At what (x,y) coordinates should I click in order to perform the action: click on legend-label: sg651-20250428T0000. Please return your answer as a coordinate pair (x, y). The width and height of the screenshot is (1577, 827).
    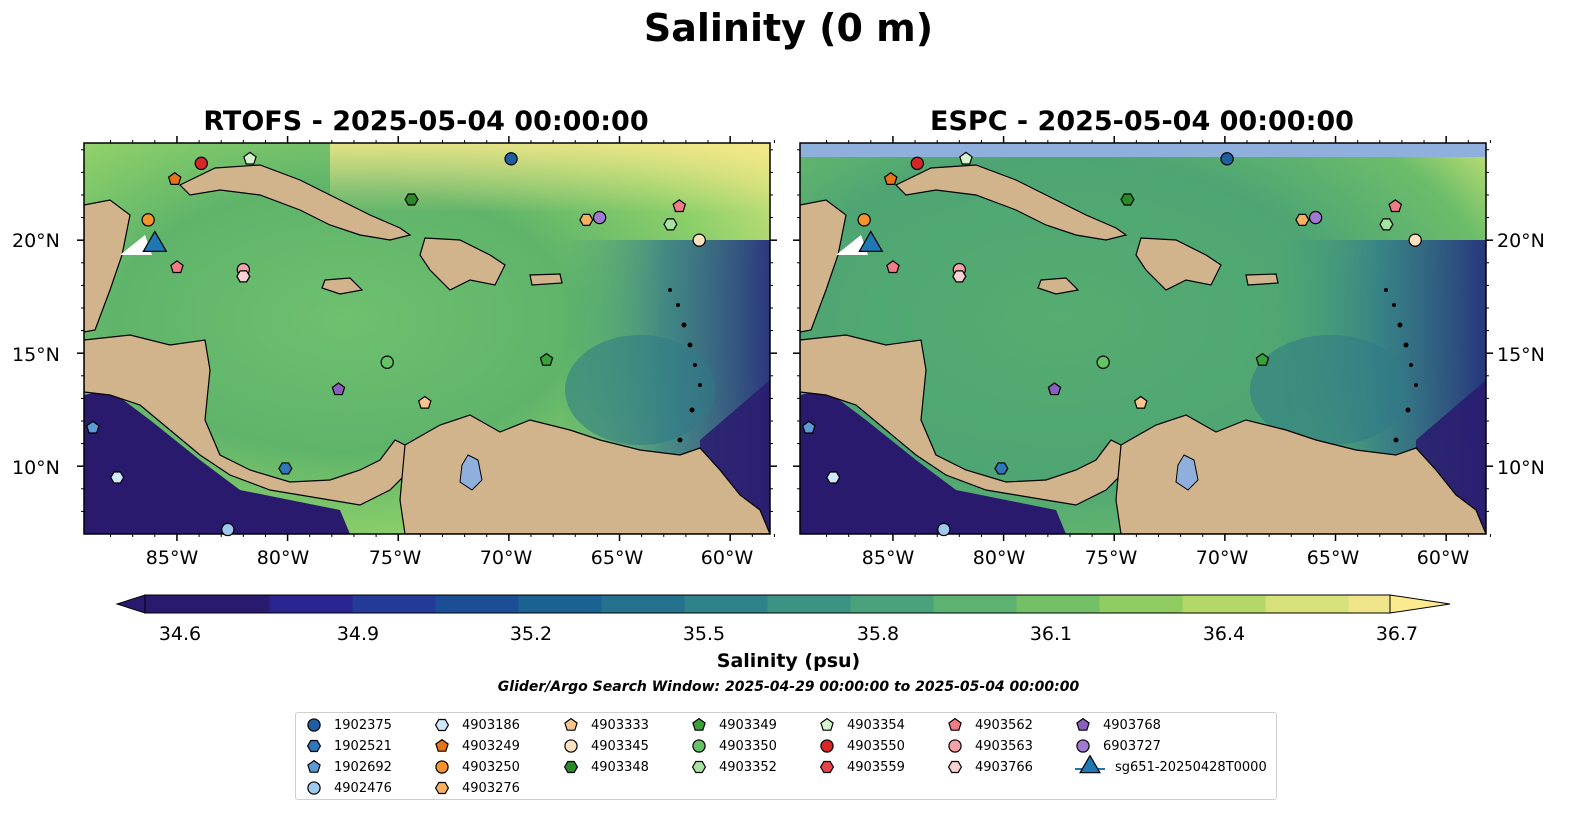
    Looking at the image, I should click on (1191, 767).